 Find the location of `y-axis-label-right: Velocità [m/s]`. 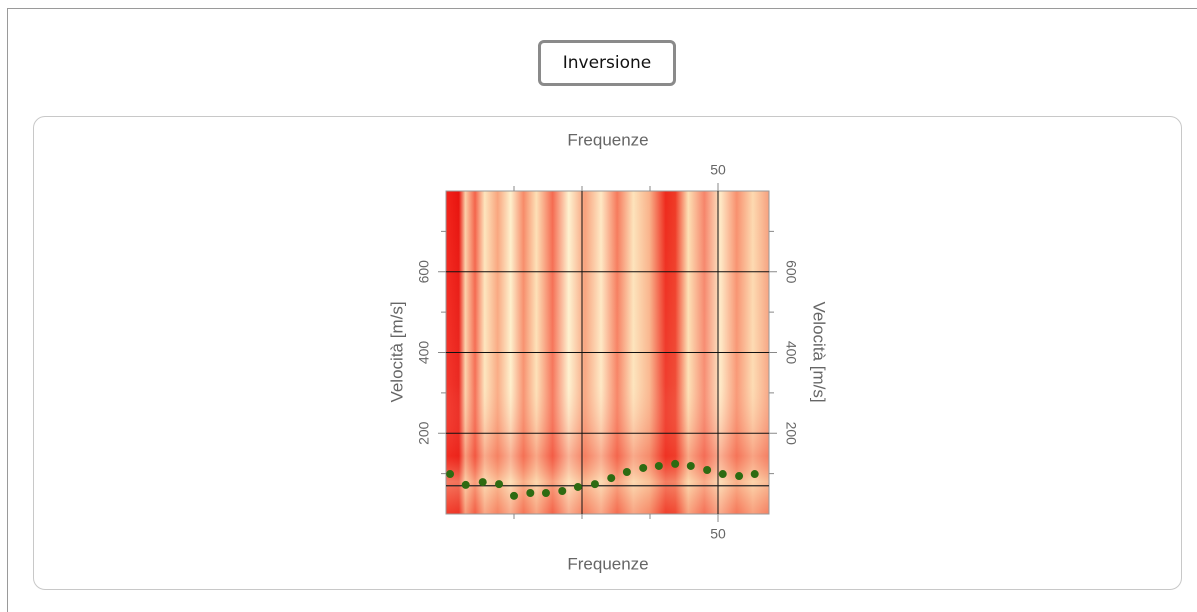

y-axis-label-right: Velocità [m/s] is located at coordinates (819, 351).